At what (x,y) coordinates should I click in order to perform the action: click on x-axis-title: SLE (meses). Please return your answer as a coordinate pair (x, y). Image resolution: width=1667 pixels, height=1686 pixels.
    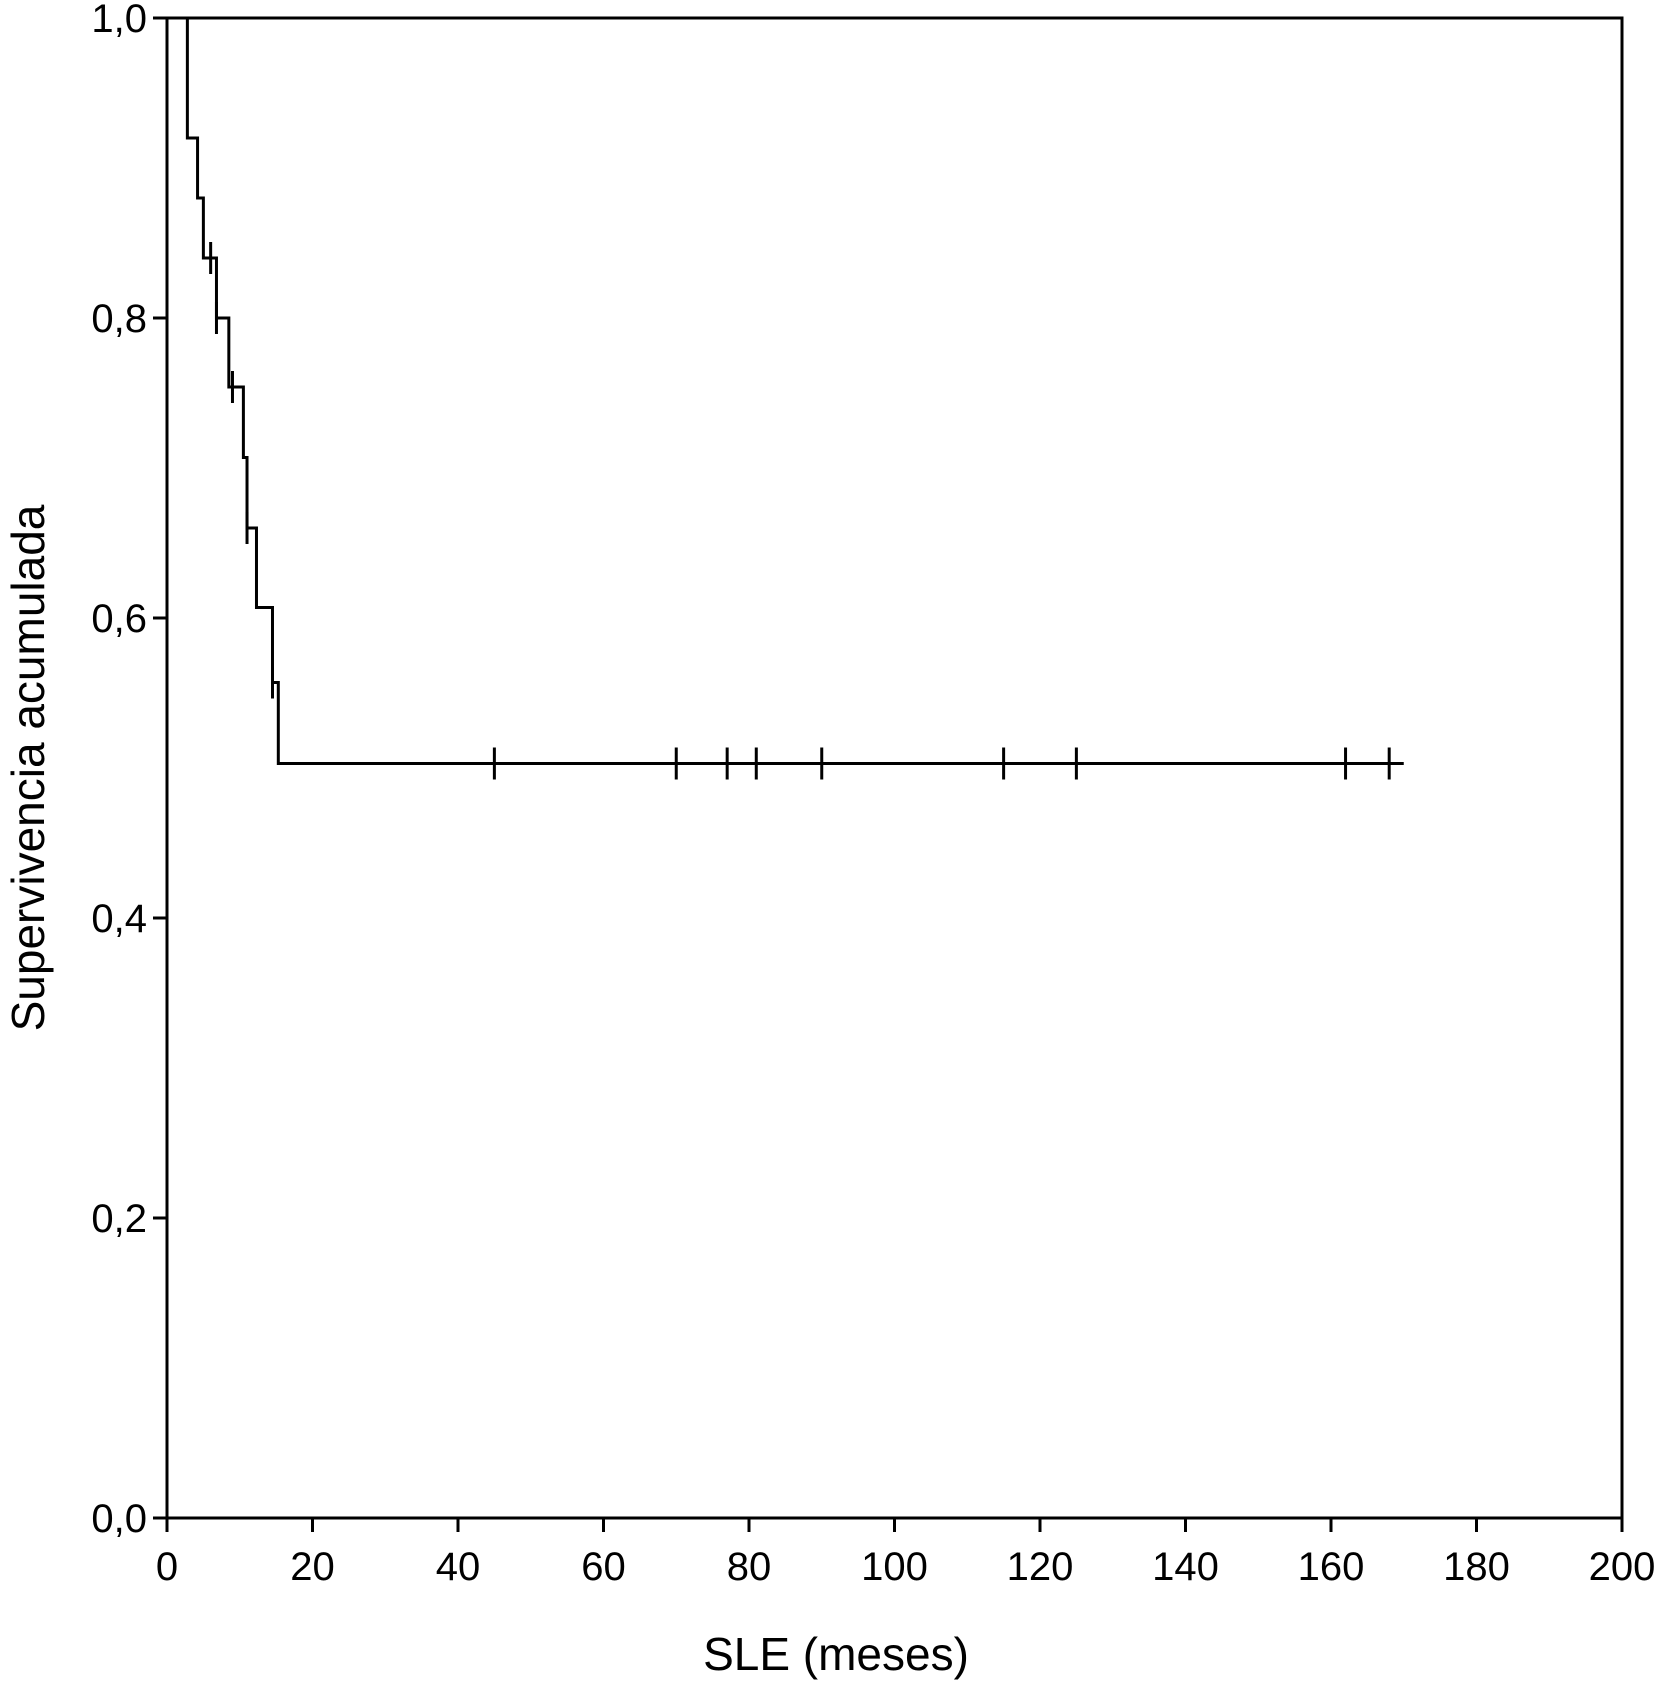
    Looking at the image, I should click on (836, 1654).